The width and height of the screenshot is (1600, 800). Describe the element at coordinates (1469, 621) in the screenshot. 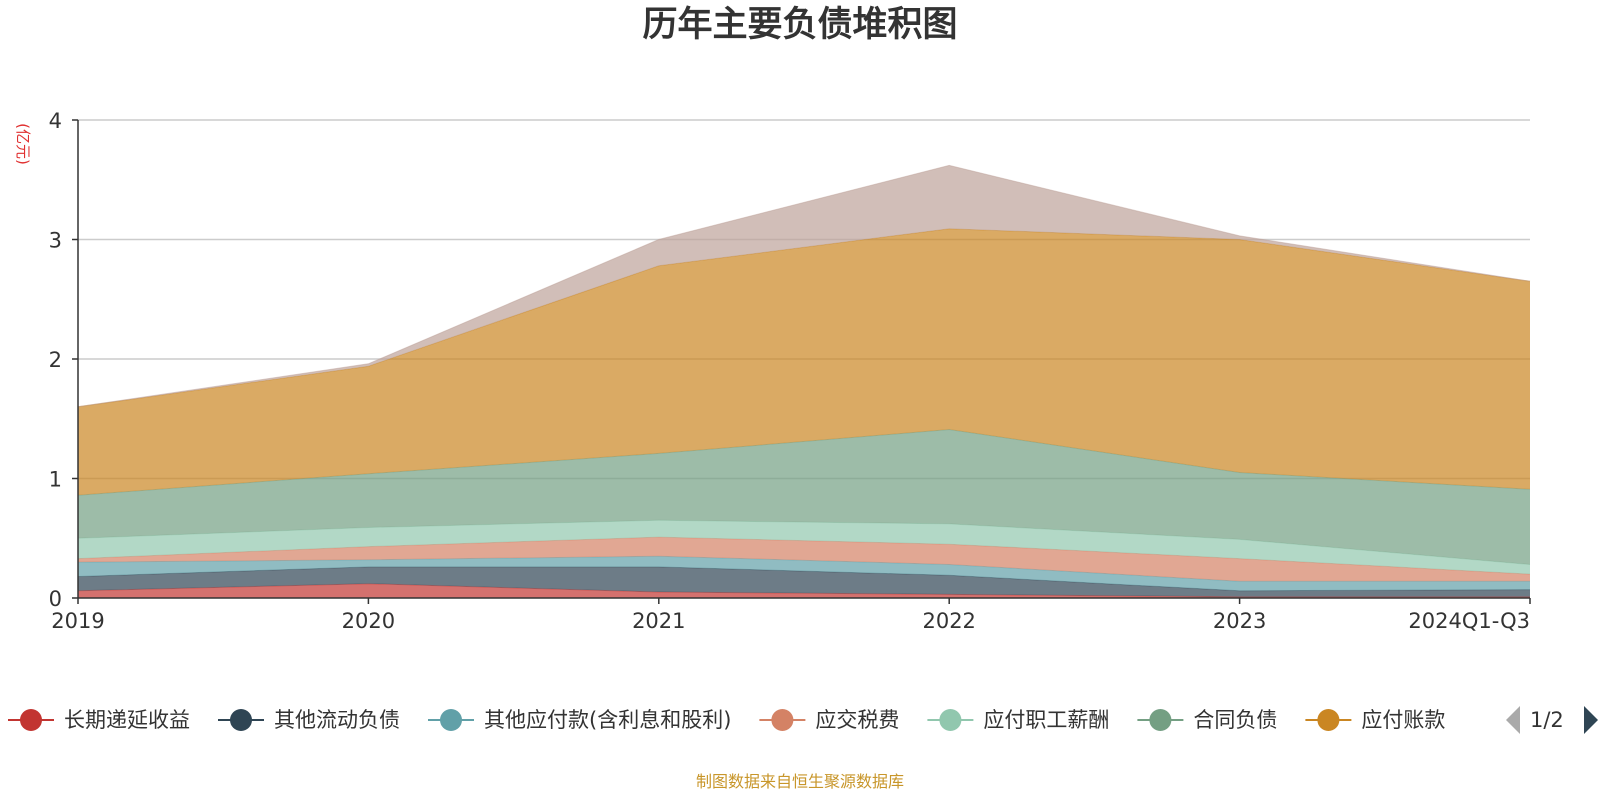

I see `x-tick-label: 2024Q1-Q3` at that location.